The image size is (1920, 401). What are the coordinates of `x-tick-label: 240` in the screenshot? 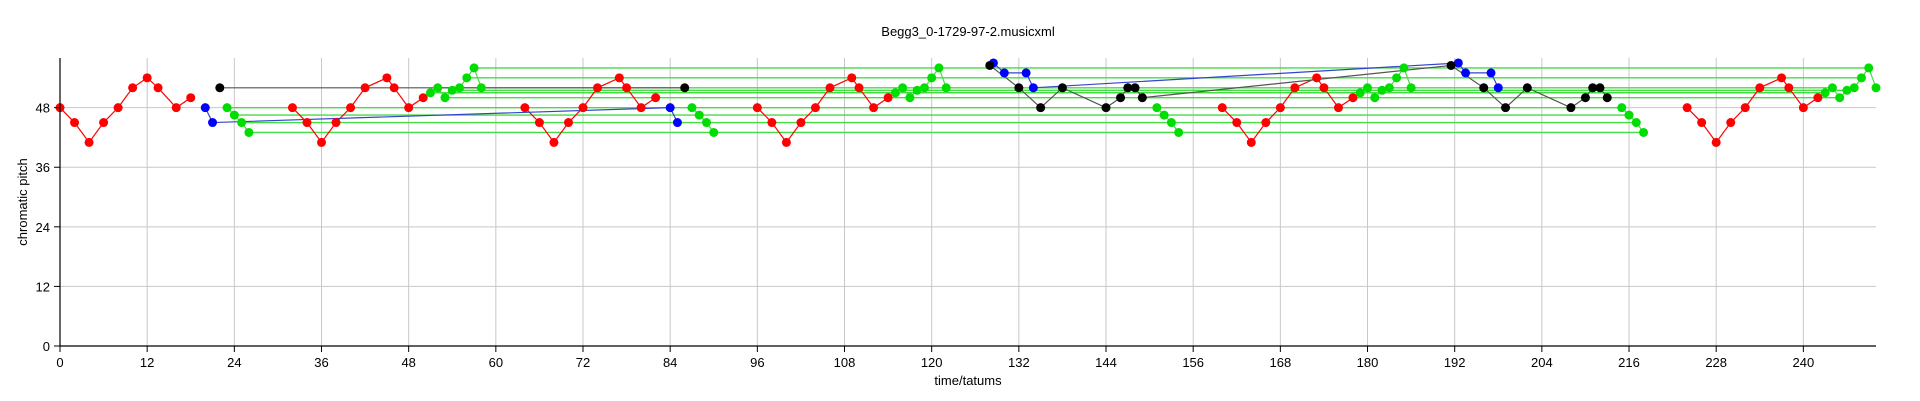 It's located at (1804, 362).